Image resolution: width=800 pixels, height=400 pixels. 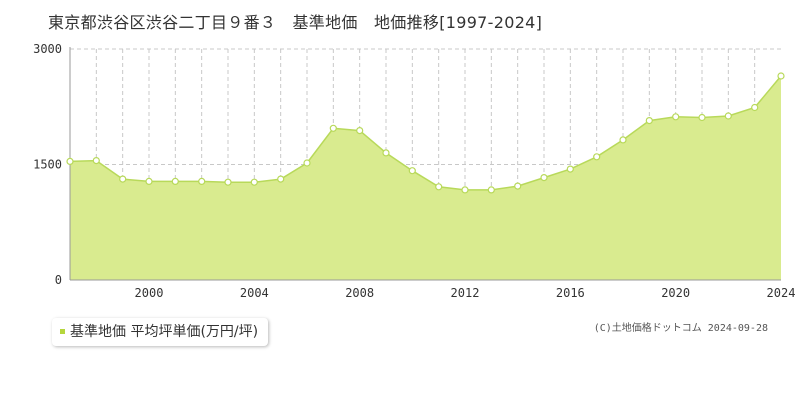 What do you see at coordinates (295, 22) in the screenshot?
I see `chart-title: 東京都渋谷区渋谷二丁目９番３ 基準地価 地価推移[1997-2024]` at bounding box center [295, 22].